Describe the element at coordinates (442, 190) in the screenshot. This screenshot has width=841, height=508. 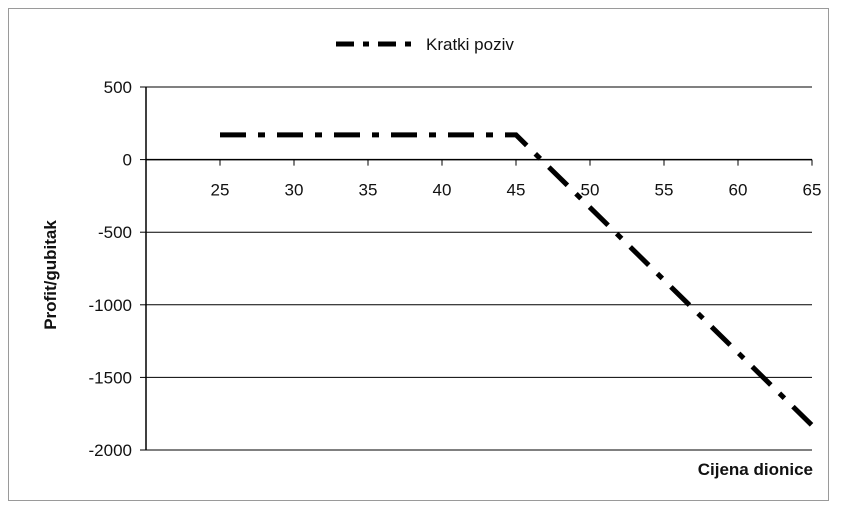
I see `x-tick-label: 40` at that location.